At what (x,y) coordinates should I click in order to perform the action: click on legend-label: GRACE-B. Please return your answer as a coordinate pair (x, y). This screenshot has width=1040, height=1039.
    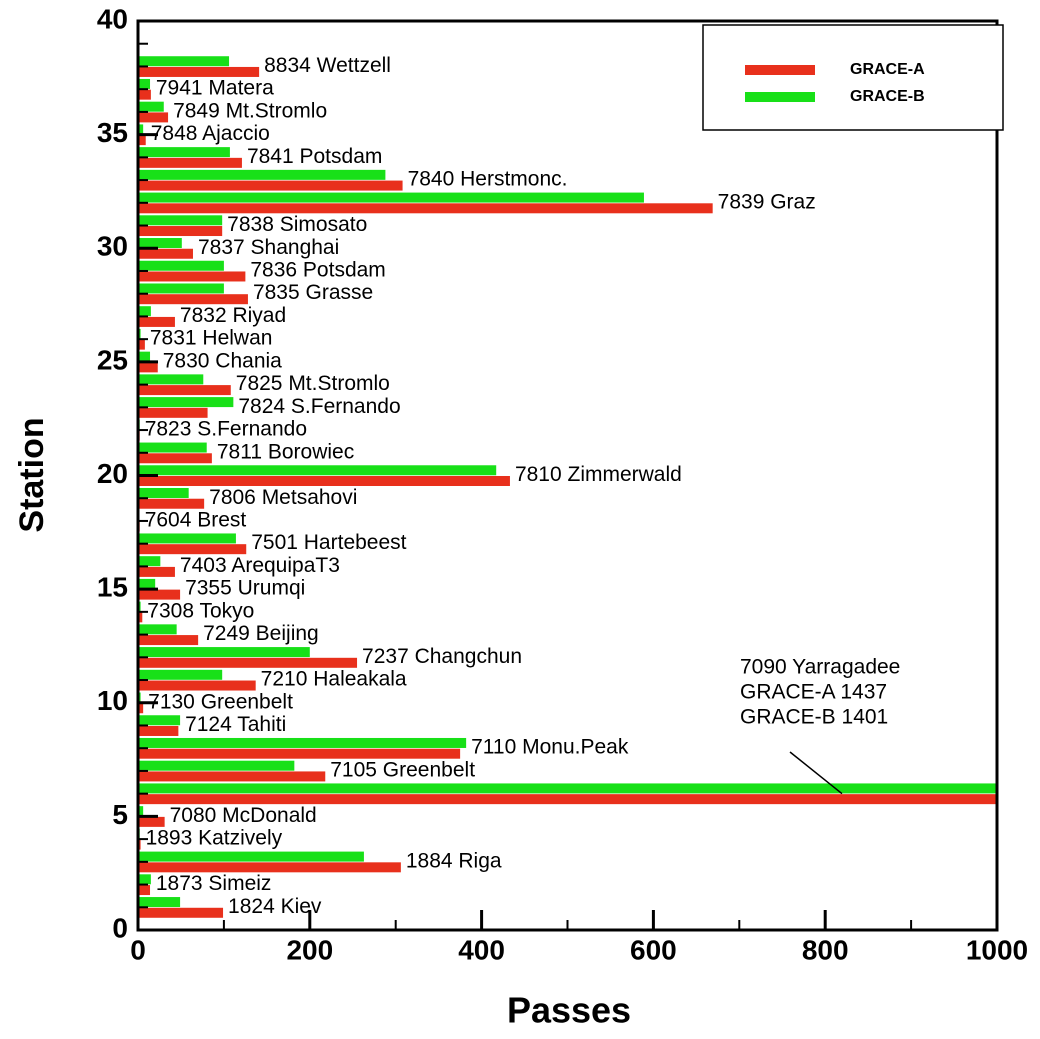
    Looking at the image, I should click on (887, 96).